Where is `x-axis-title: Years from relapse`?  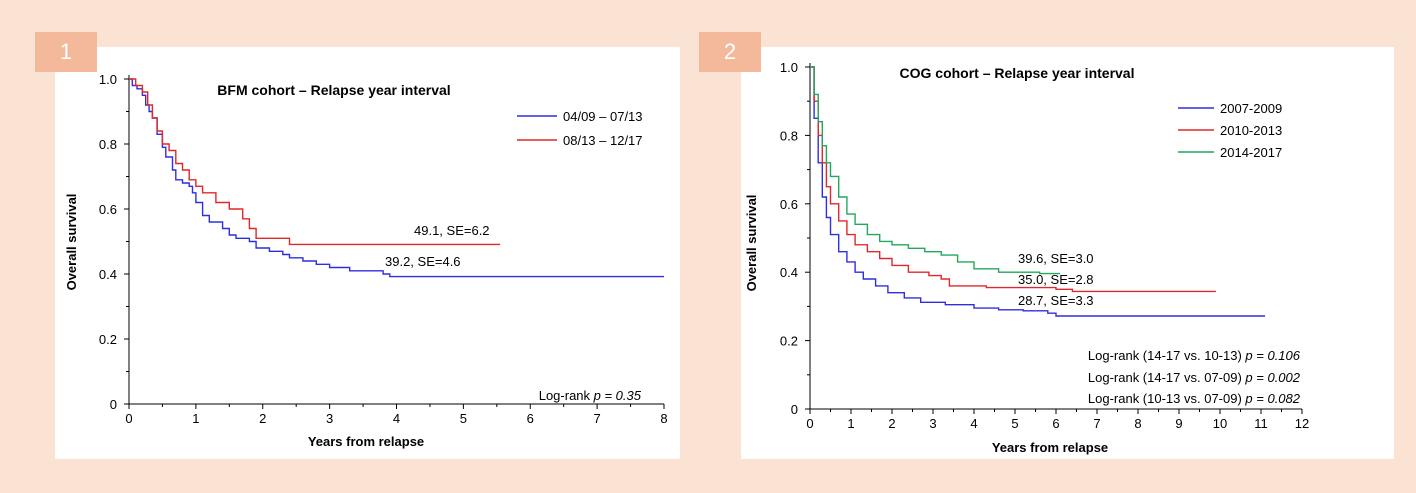
x-axis-title: Years from relapse is located at coordinates (1050, 447).